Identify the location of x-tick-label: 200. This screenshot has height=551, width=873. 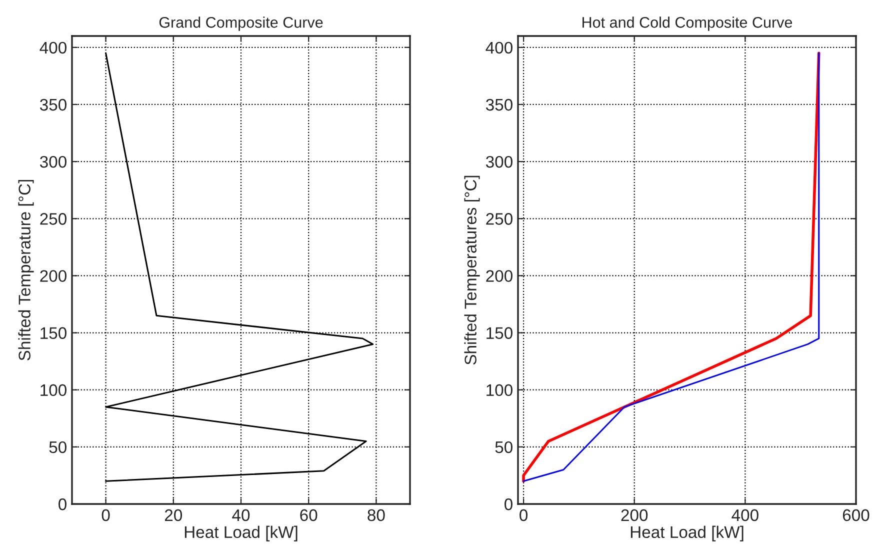
(634, 515).